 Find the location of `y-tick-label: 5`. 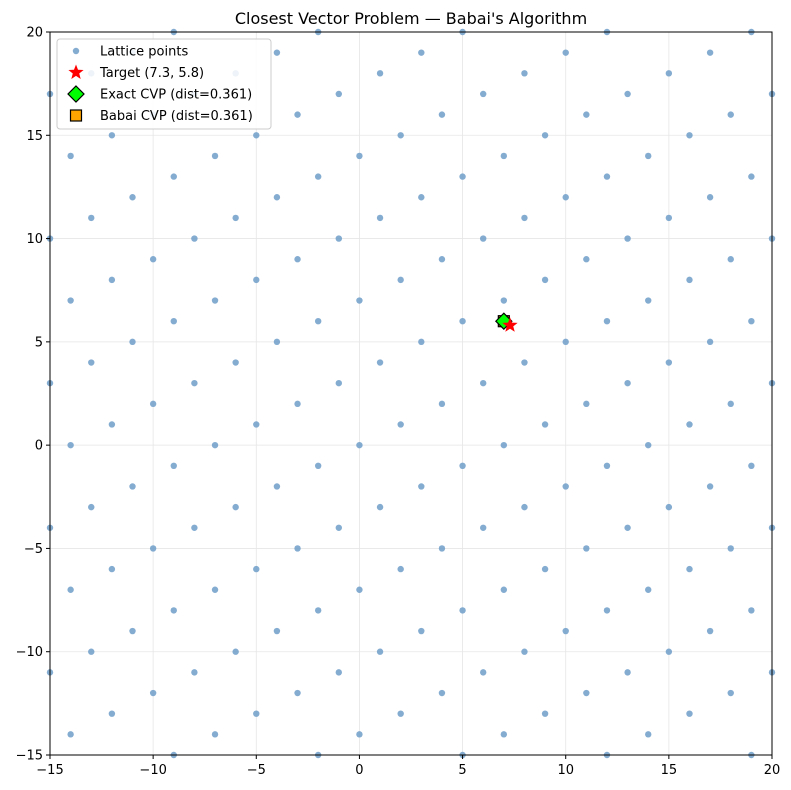

y-tick-label: 5 is located at coordinates (39, 342).